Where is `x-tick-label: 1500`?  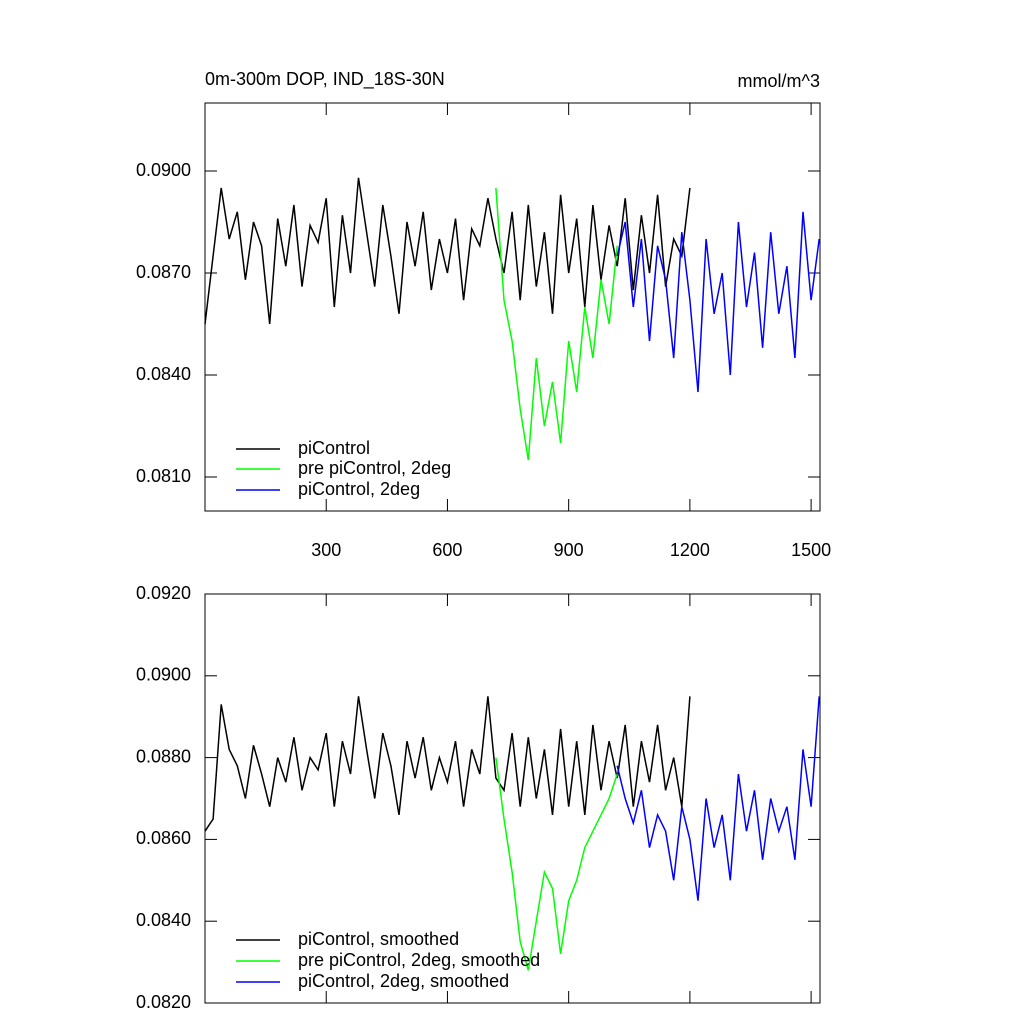
x-tick-label: 1500 is located at coordinates (811, 550).